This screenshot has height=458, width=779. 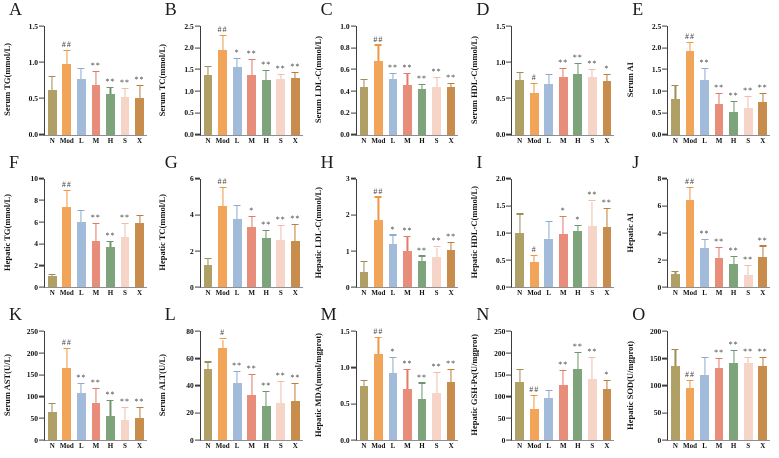 What do you see at coordinates (89, 236) in the screenshot?
I see `plot-area: 0 2 4 6 8 10 N ## Mod L ** M ** H ** S X` at bounding box center [89, 236].